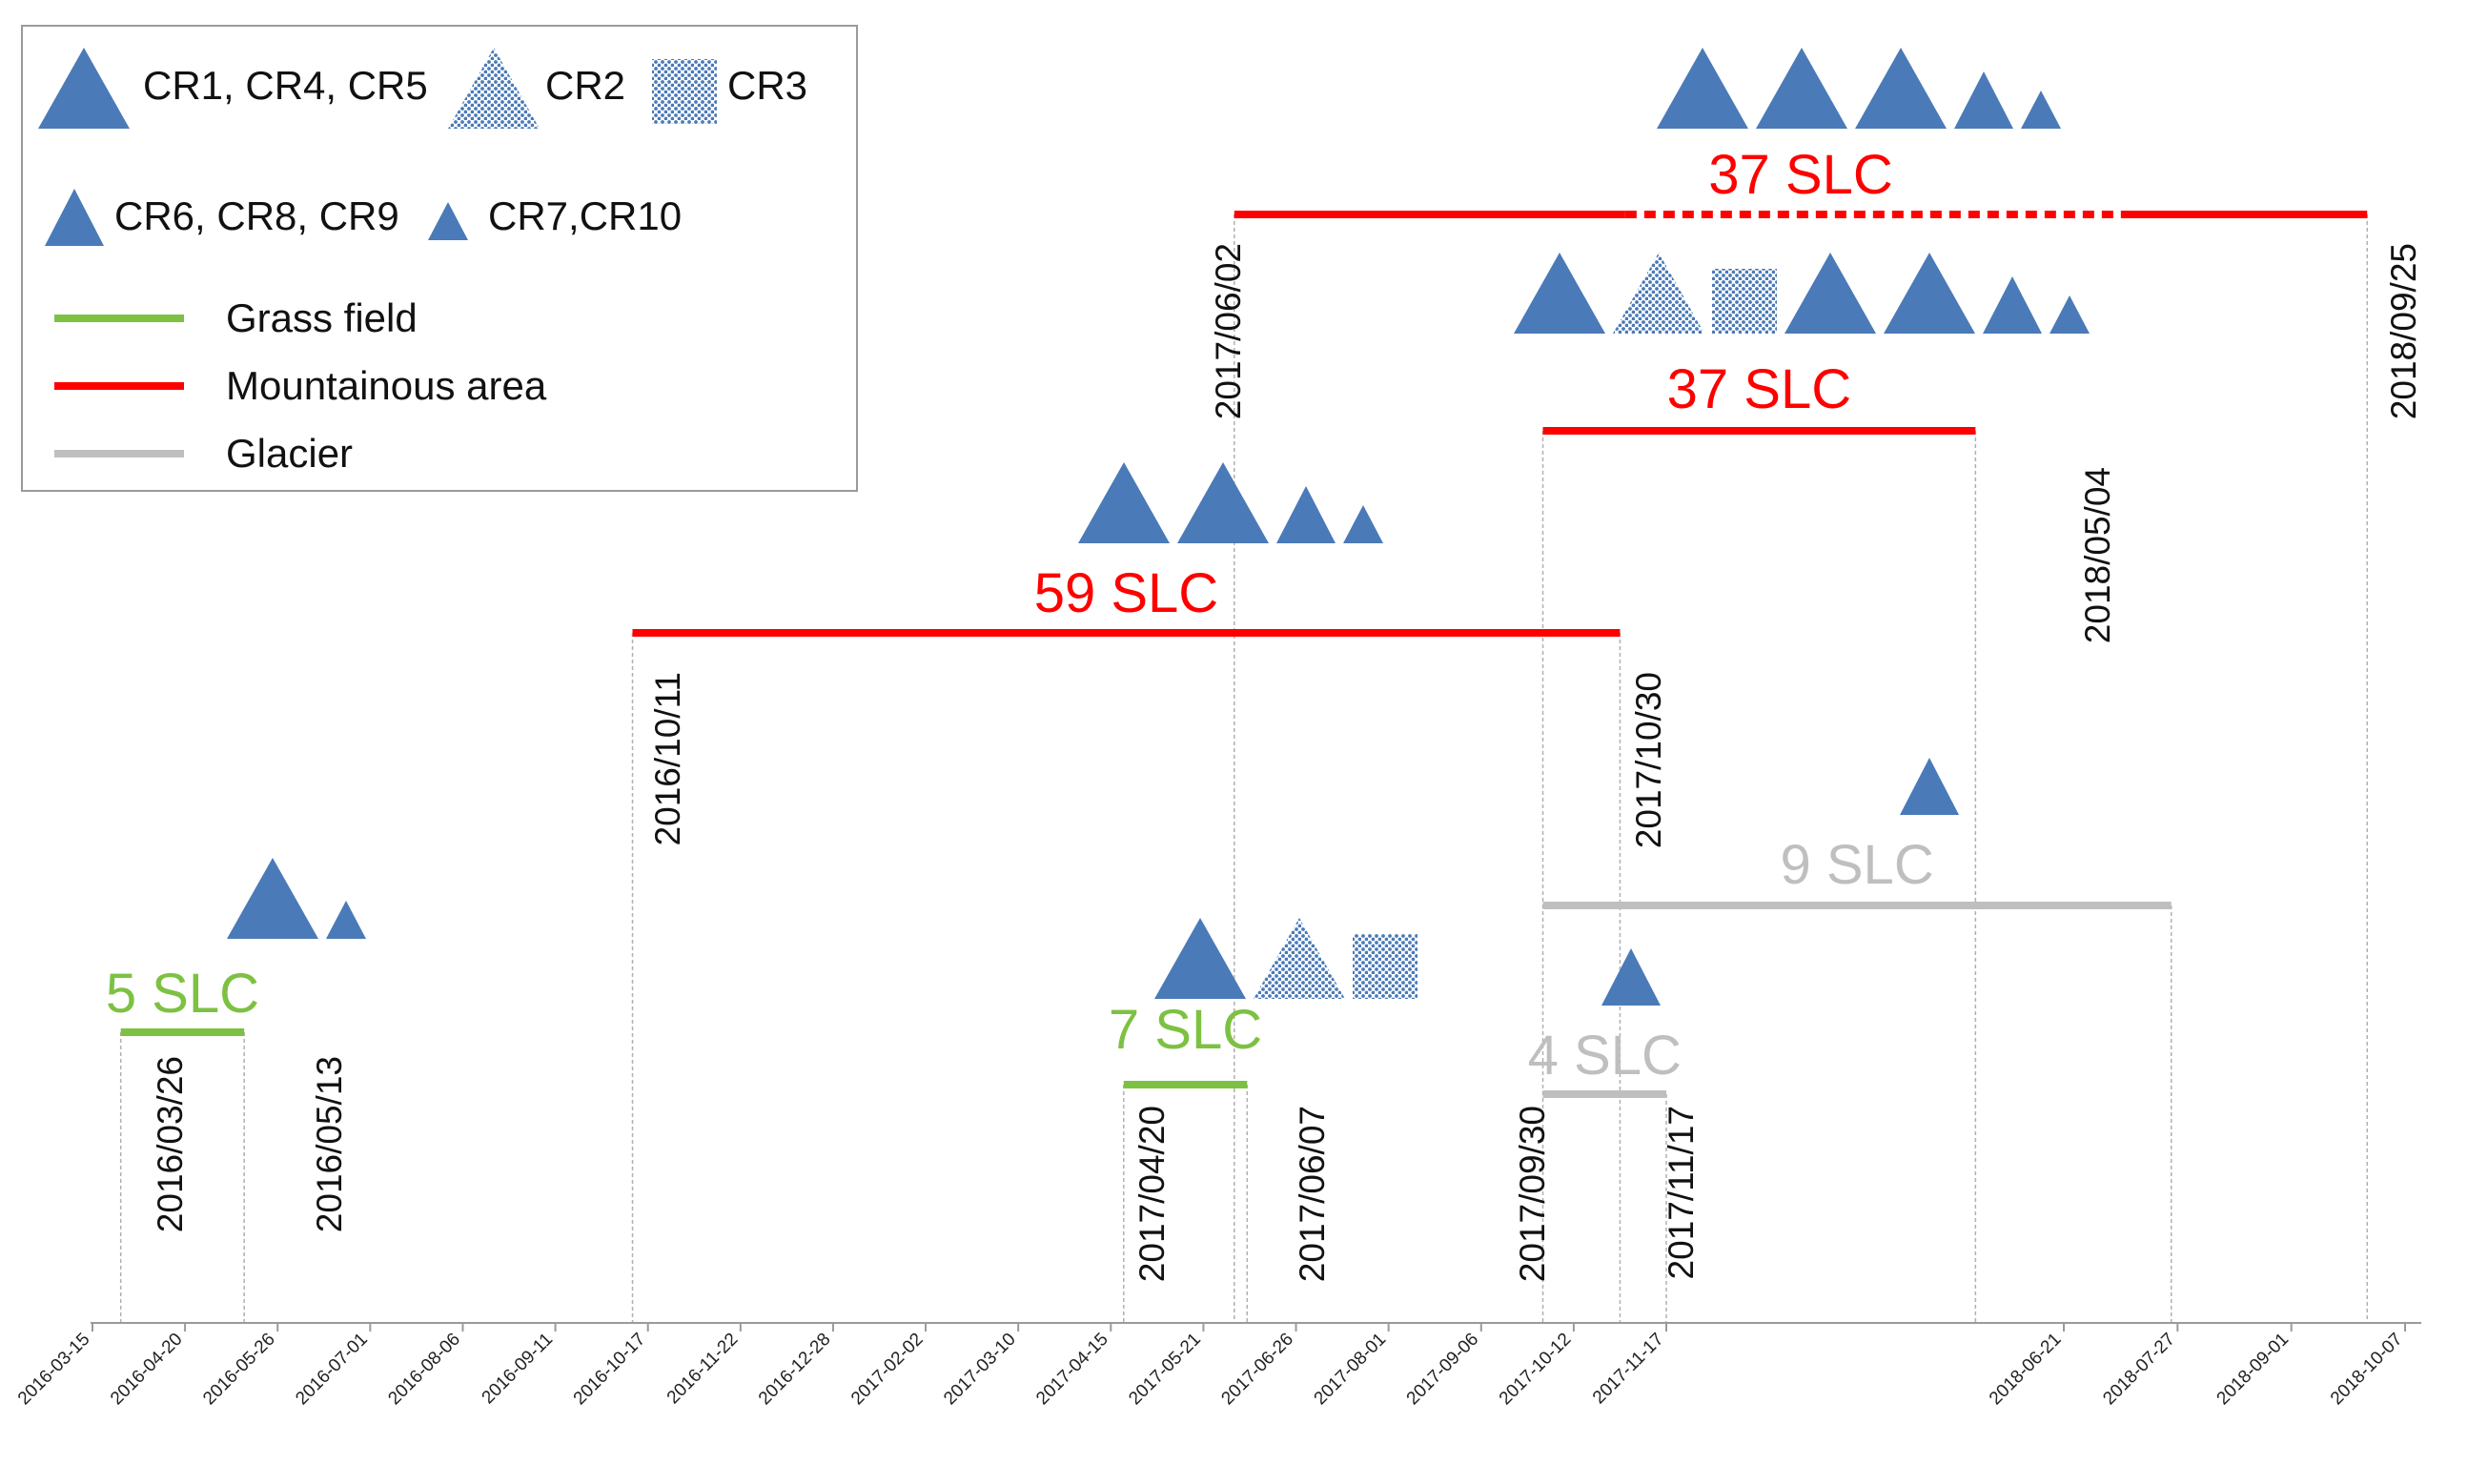 The height and width of the screenshot is (1484, 2468). Describe the element at coordinates (667, 758) in the screenshot. I see `date-label: 2016/10/11` at that location.